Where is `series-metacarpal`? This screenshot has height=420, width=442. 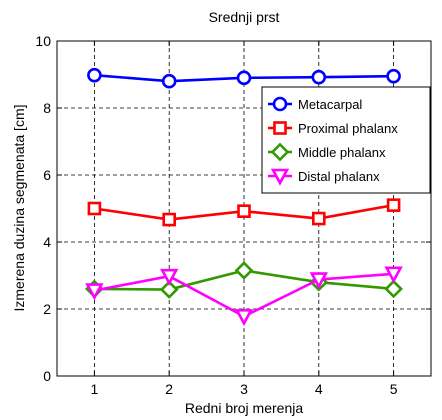
series-metacarpal is located at coordinates (244, 78).